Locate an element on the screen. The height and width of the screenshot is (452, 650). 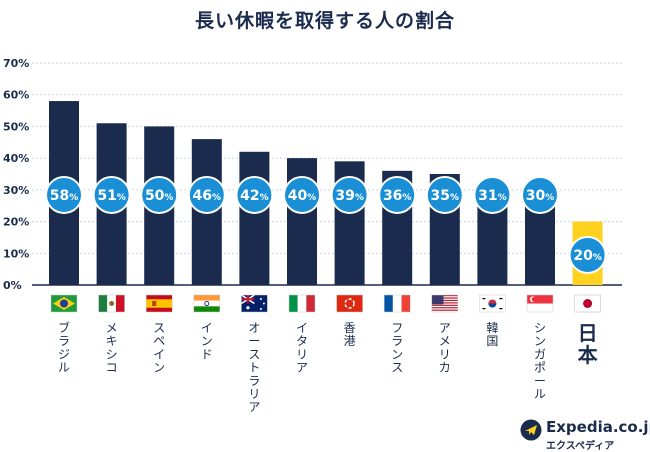
data-label: 31% is located at coordinates (492, 195).